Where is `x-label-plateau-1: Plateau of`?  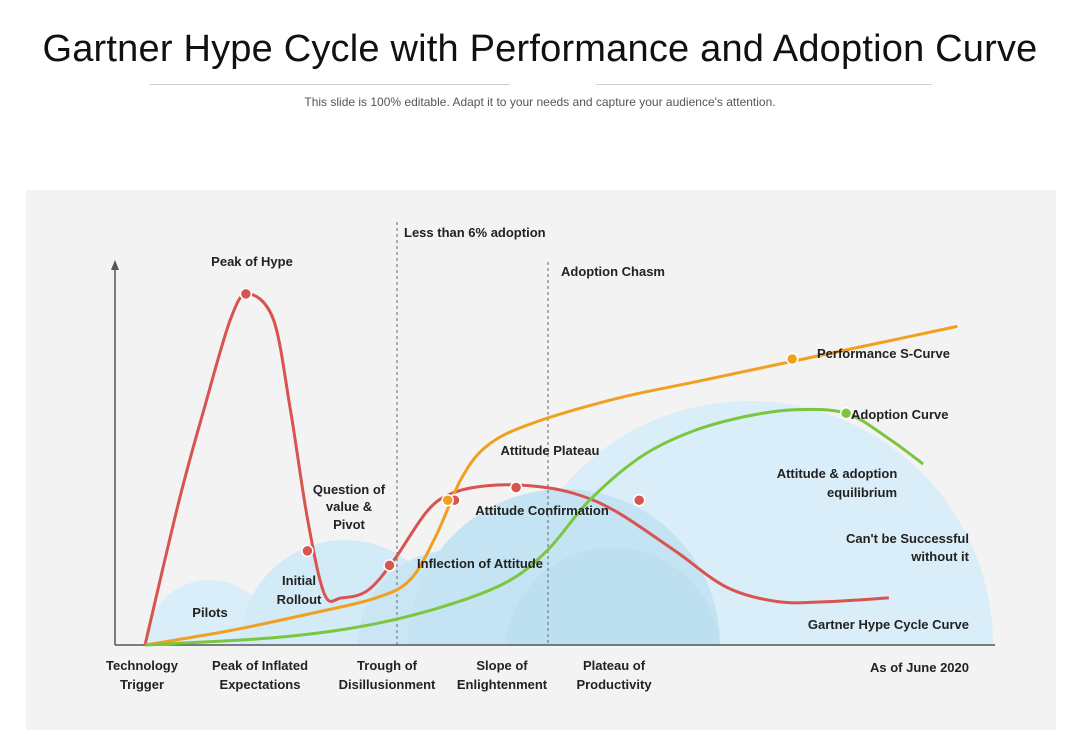
x-label-plateau-1: Plateau of is located at coordinates (614, 665).